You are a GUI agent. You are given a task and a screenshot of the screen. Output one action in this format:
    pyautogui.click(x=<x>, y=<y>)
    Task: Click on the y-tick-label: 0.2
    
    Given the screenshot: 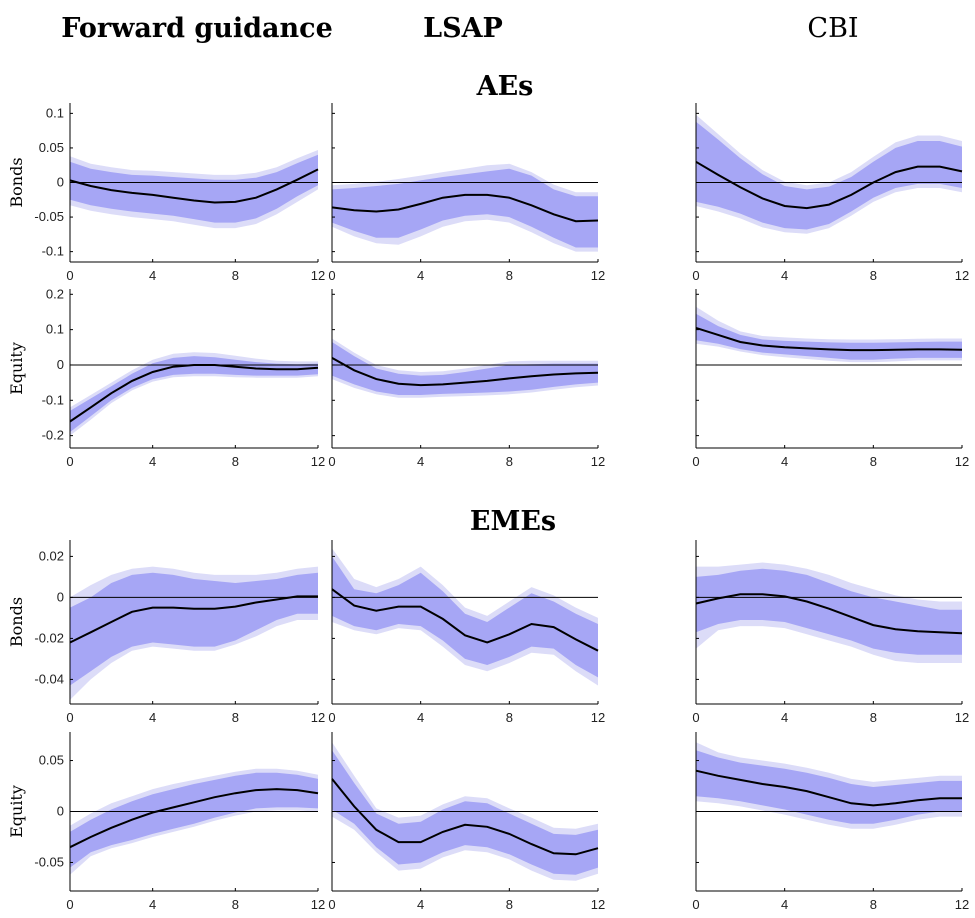 What is the action you would take?
    pyautogui.click(x=55, y=293)
    